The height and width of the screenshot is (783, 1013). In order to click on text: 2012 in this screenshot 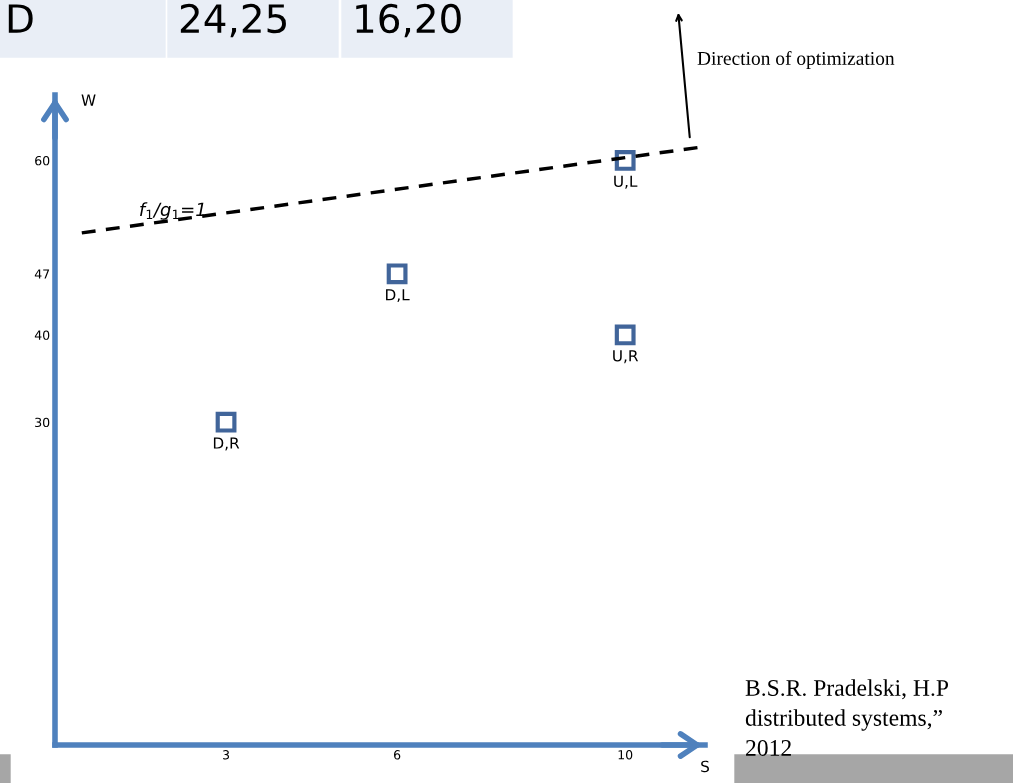, I will do `click(768, 747)`.